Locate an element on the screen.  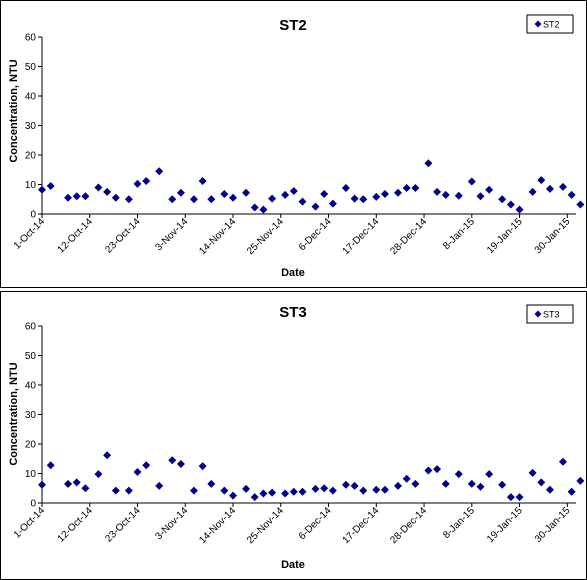
legend-label: ST3 is located at coordinates (551, 315).